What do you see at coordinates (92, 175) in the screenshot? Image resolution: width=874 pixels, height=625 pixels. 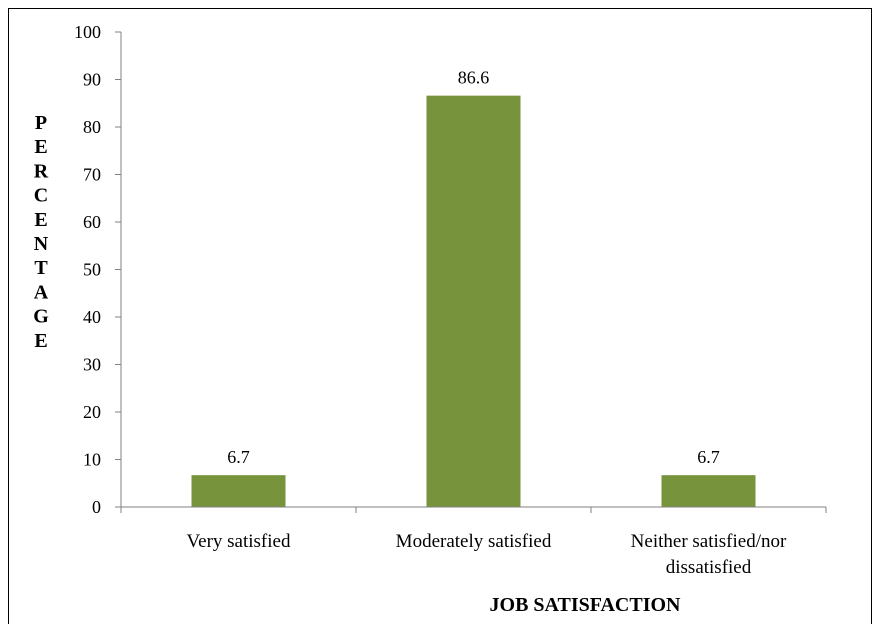 I see `y-tick-label: 70` at bounding box center [92, 175].